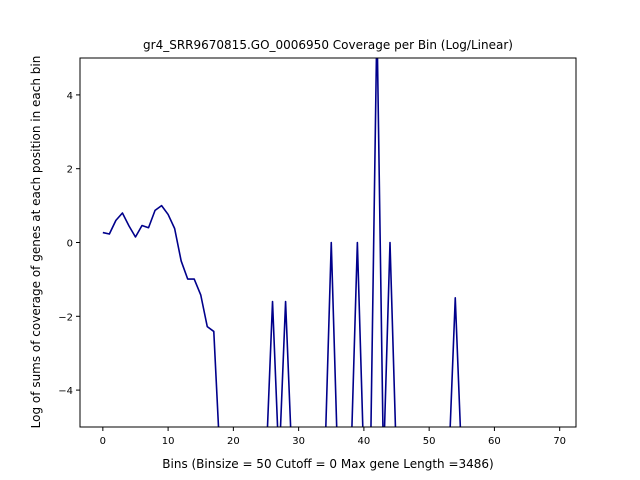 This screenshot has width=640, height=480. I want to click on y-tick-label: 0, so click(70, 244).